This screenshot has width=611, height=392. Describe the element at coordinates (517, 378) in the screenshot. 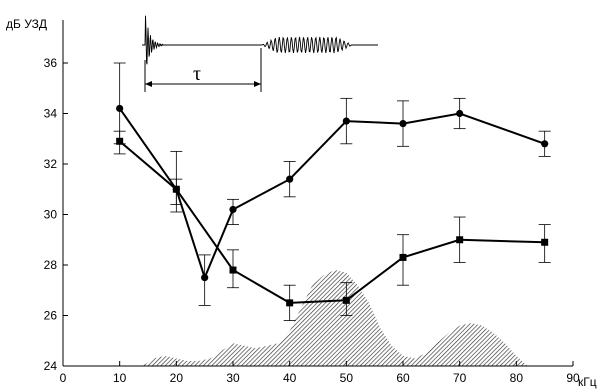

I see `x-tick-label: 80` at that location.